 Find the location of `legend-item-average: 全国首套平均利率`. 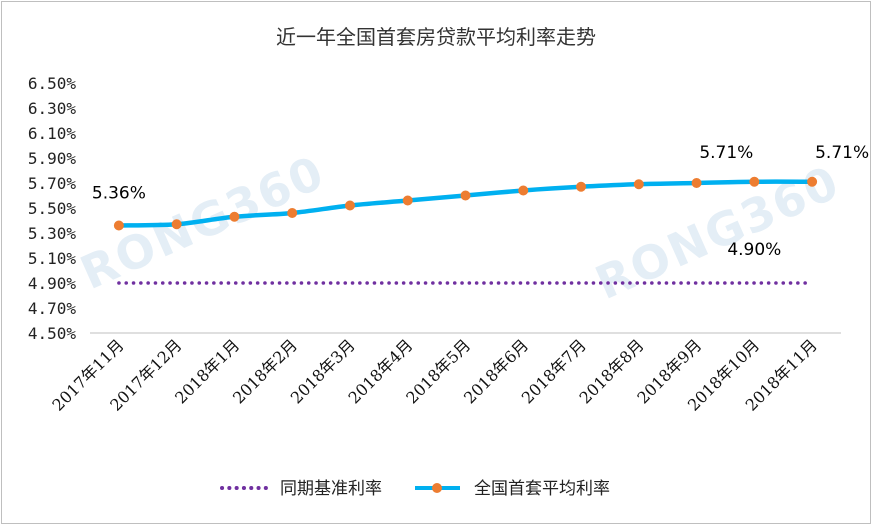

legend-item-average: 全国首套平均利率 is located at coordinates (512, 489).